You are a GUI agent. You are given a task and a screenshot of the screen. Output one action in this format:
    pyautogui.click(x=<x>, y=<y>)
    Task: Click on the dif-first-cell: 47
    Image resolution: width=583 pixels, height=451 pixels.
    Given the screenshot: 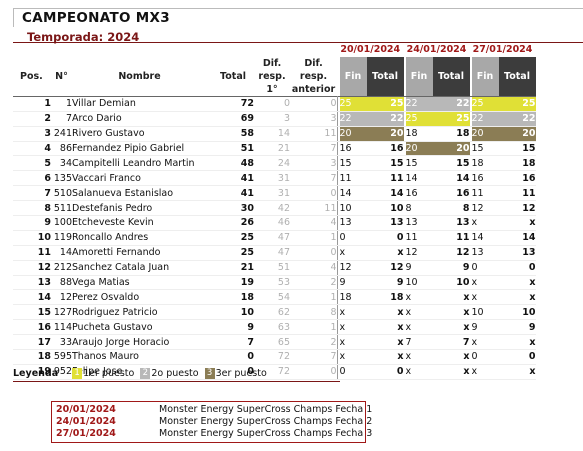 What is the action you would take?
    pyautogui.click(x=272, y=253)
    